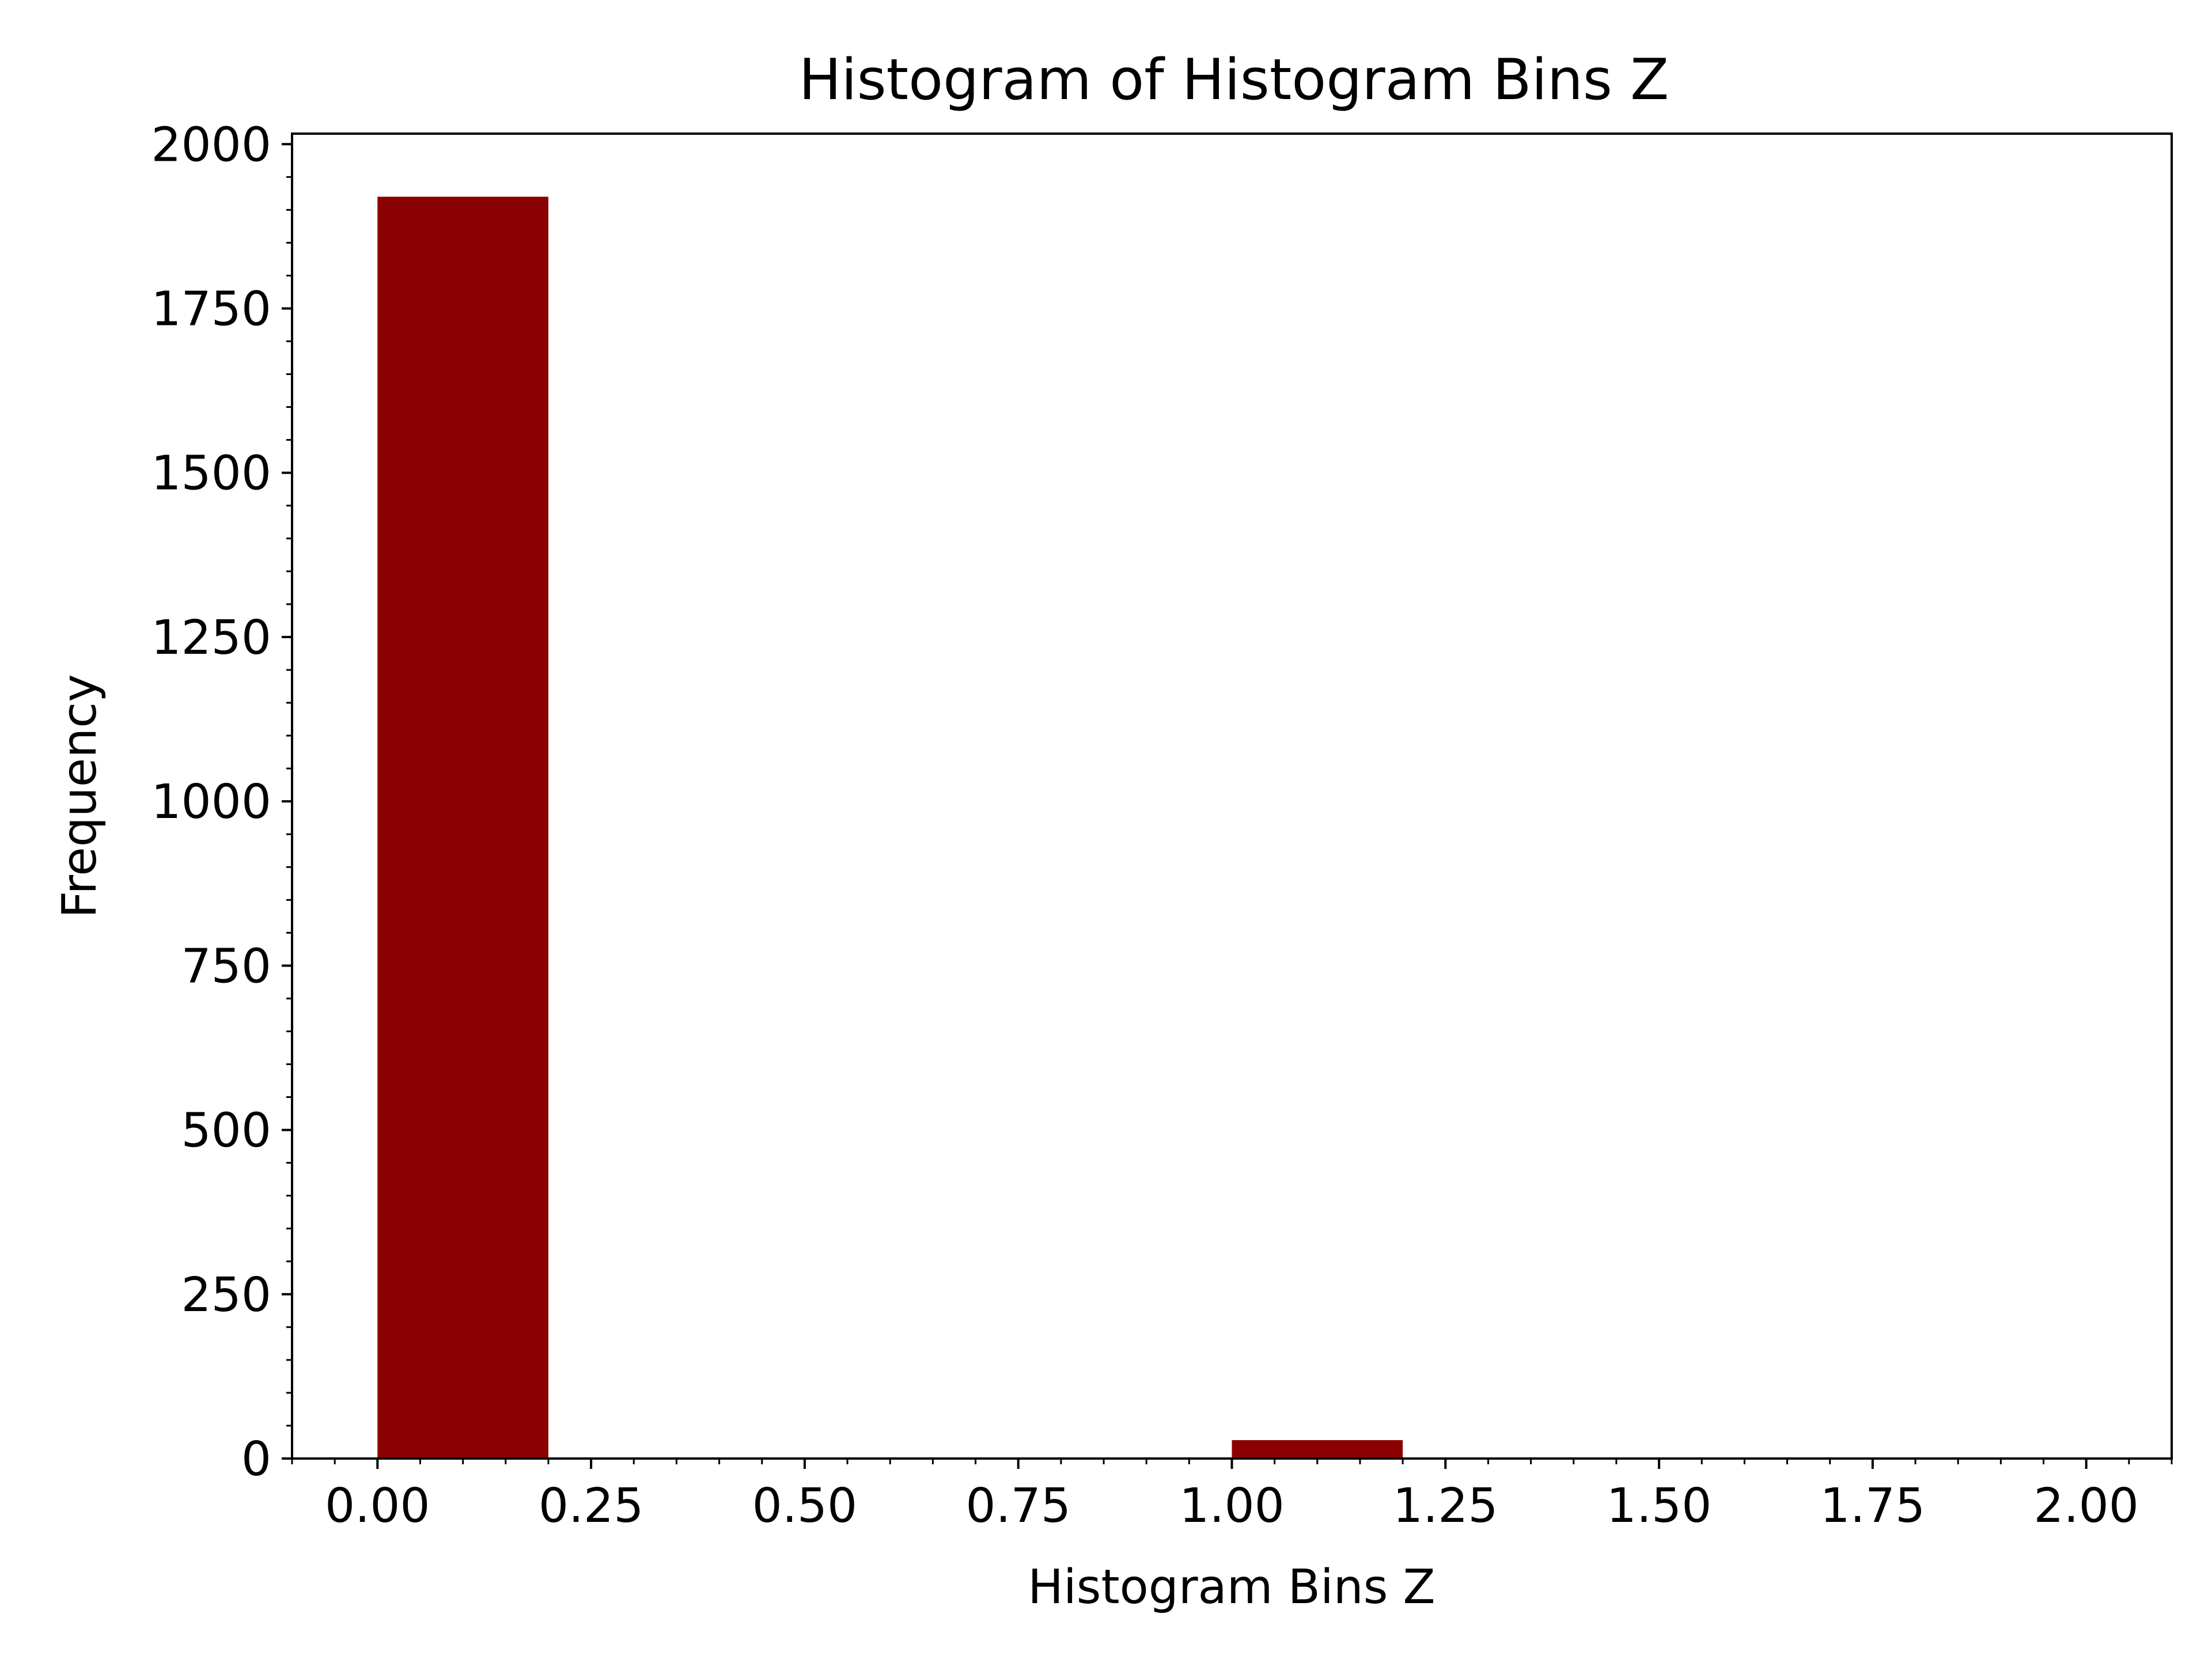 The image size is (2212, 1659). I want to click on y-tick-label-6: 1500, so click(211, 473).